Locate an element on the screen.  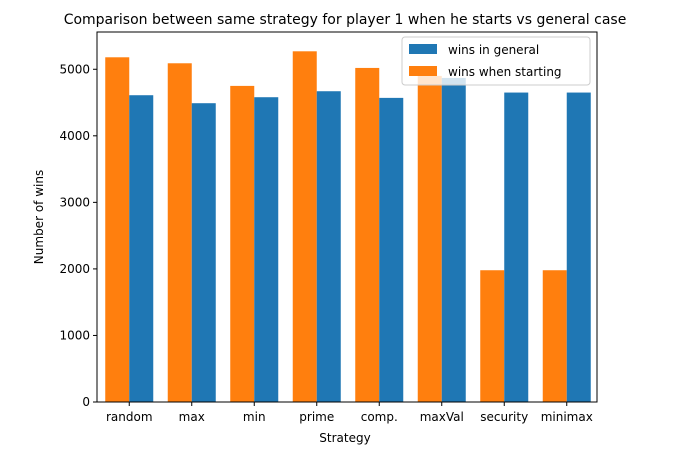
bar-general-maxVal is located at coordinates (453, 239).